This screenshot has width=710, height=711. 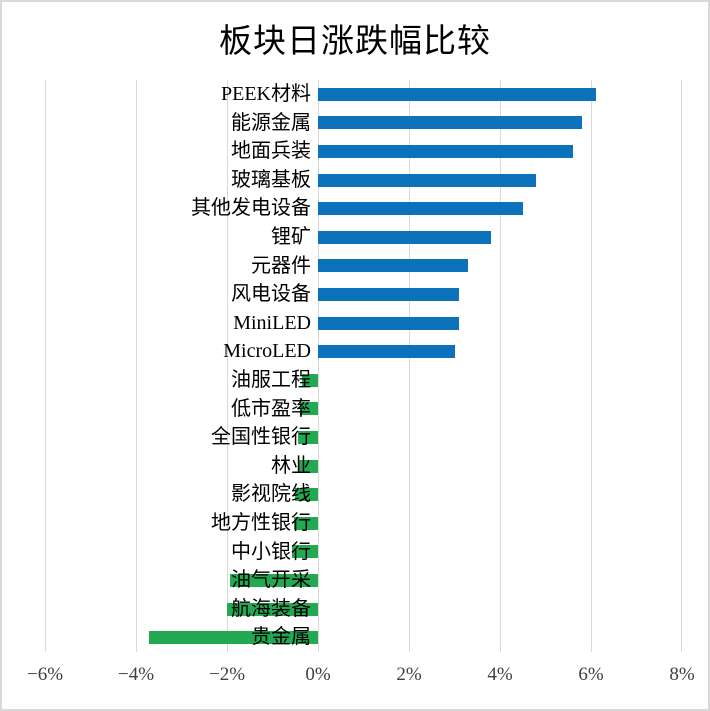 I want to click on category-label: 中小银行, so click(x=271, y=551).